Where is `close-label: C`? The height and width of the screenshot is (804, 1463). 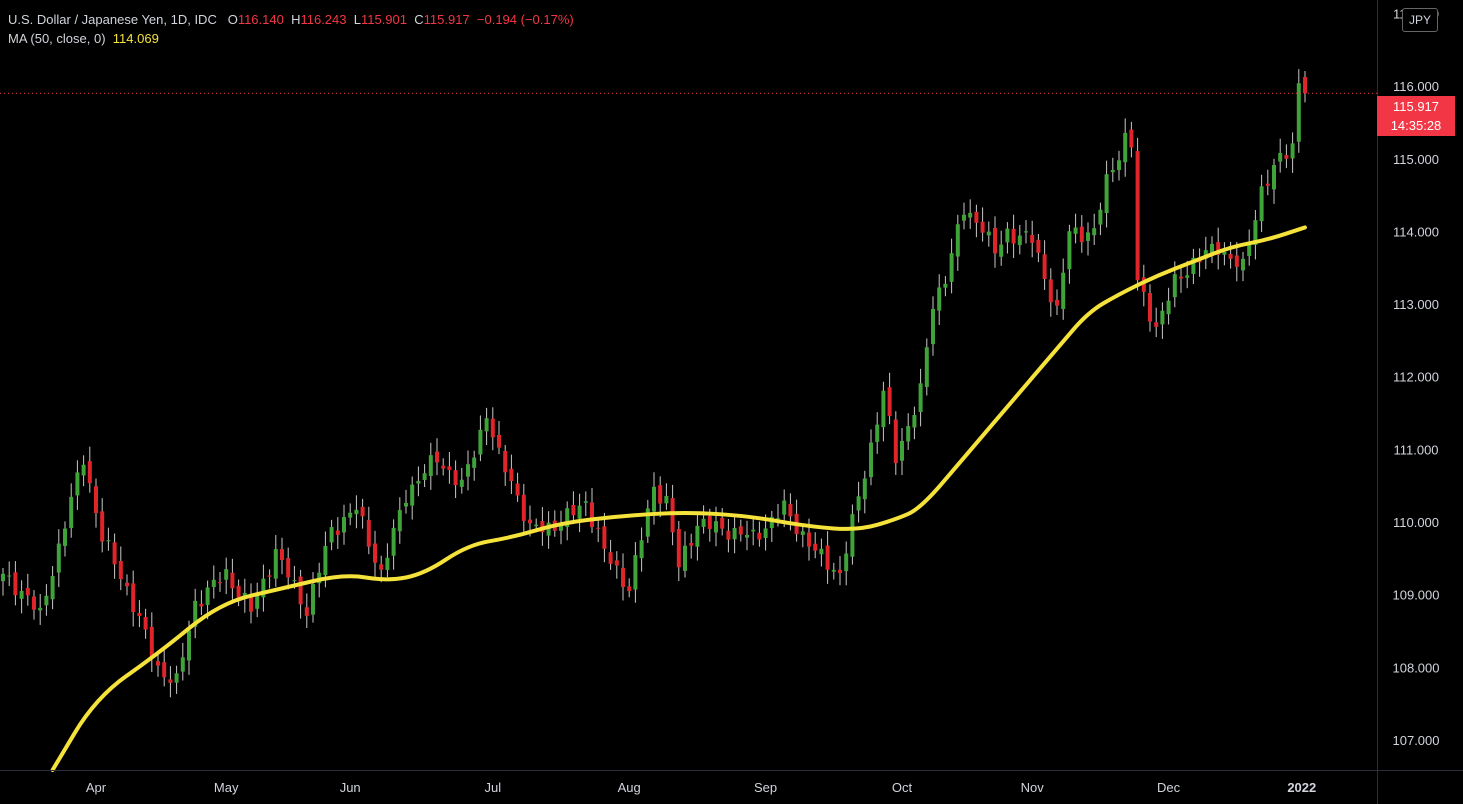
close-label: C is located at coordinates (419, 19).